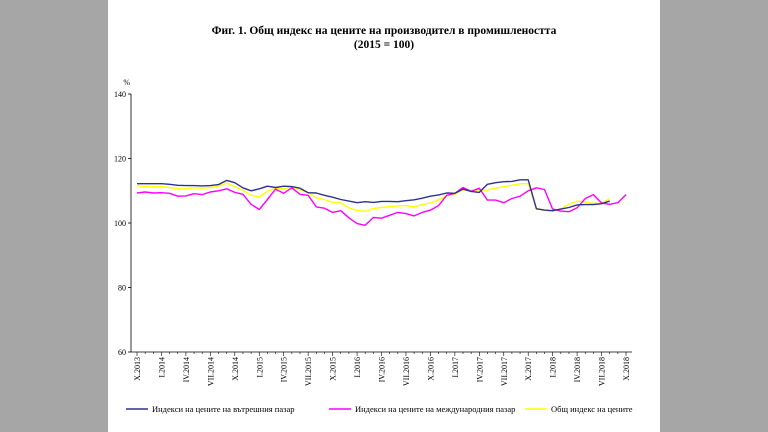  Describe the element at coordinates (120, 94) in the screenshot. I see `y-tick-label: 140` at that location.